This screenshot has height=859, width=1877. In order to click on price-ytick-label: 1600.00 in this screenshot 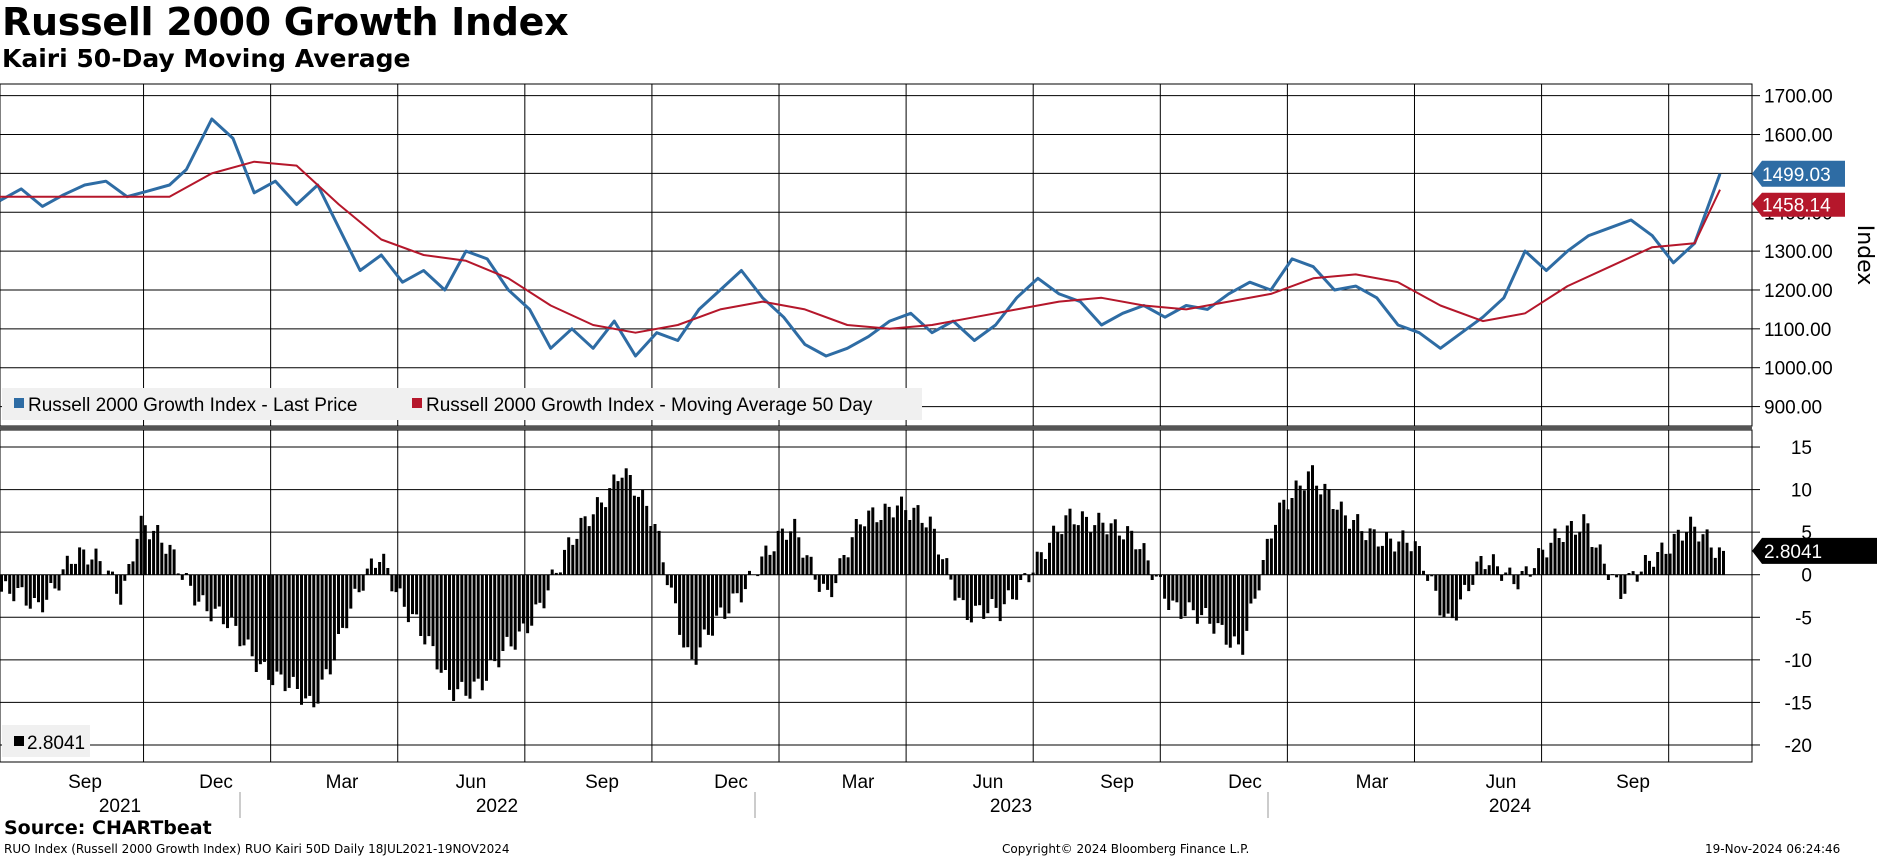, I will do `click(1798, 136)`.